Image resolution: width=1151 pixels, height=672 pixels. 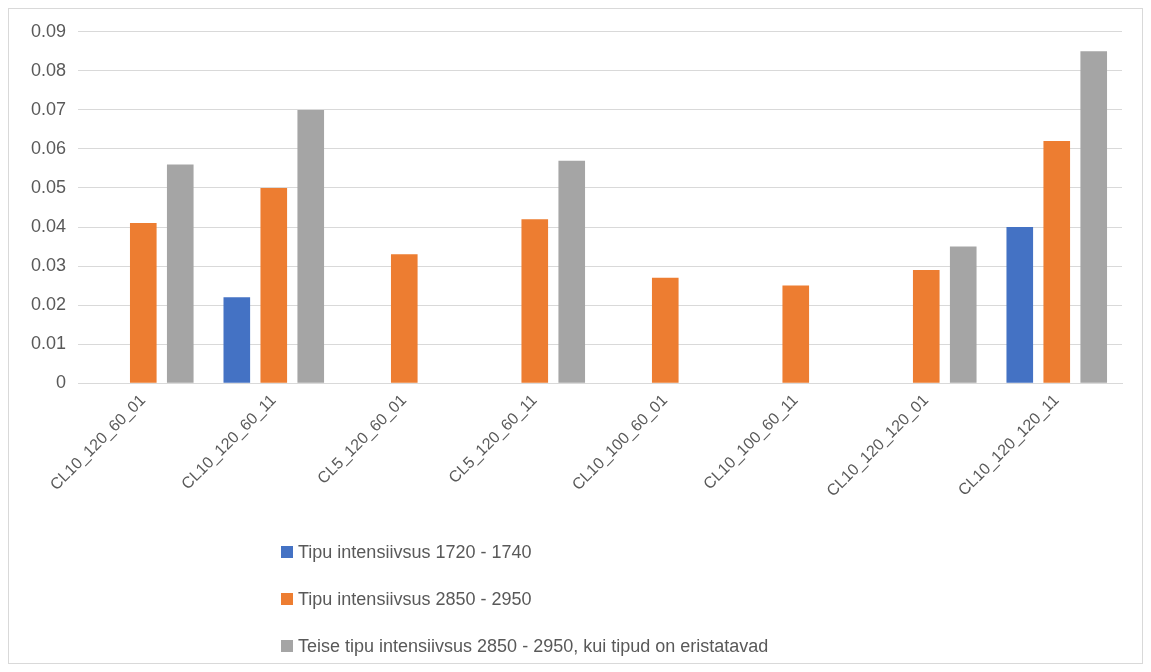 I want to click on y-tick-label: 0.07, so click(x=48, y=108).